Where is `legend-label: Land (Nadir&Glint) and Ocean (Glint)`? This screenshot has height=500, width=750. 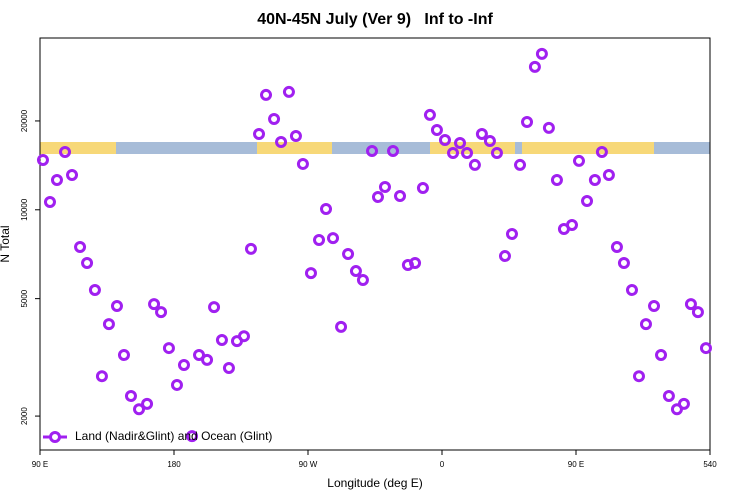 legend-label: Land (Nadir&Glint) and Ocean (Glint) is located at coordinates (173, 436).